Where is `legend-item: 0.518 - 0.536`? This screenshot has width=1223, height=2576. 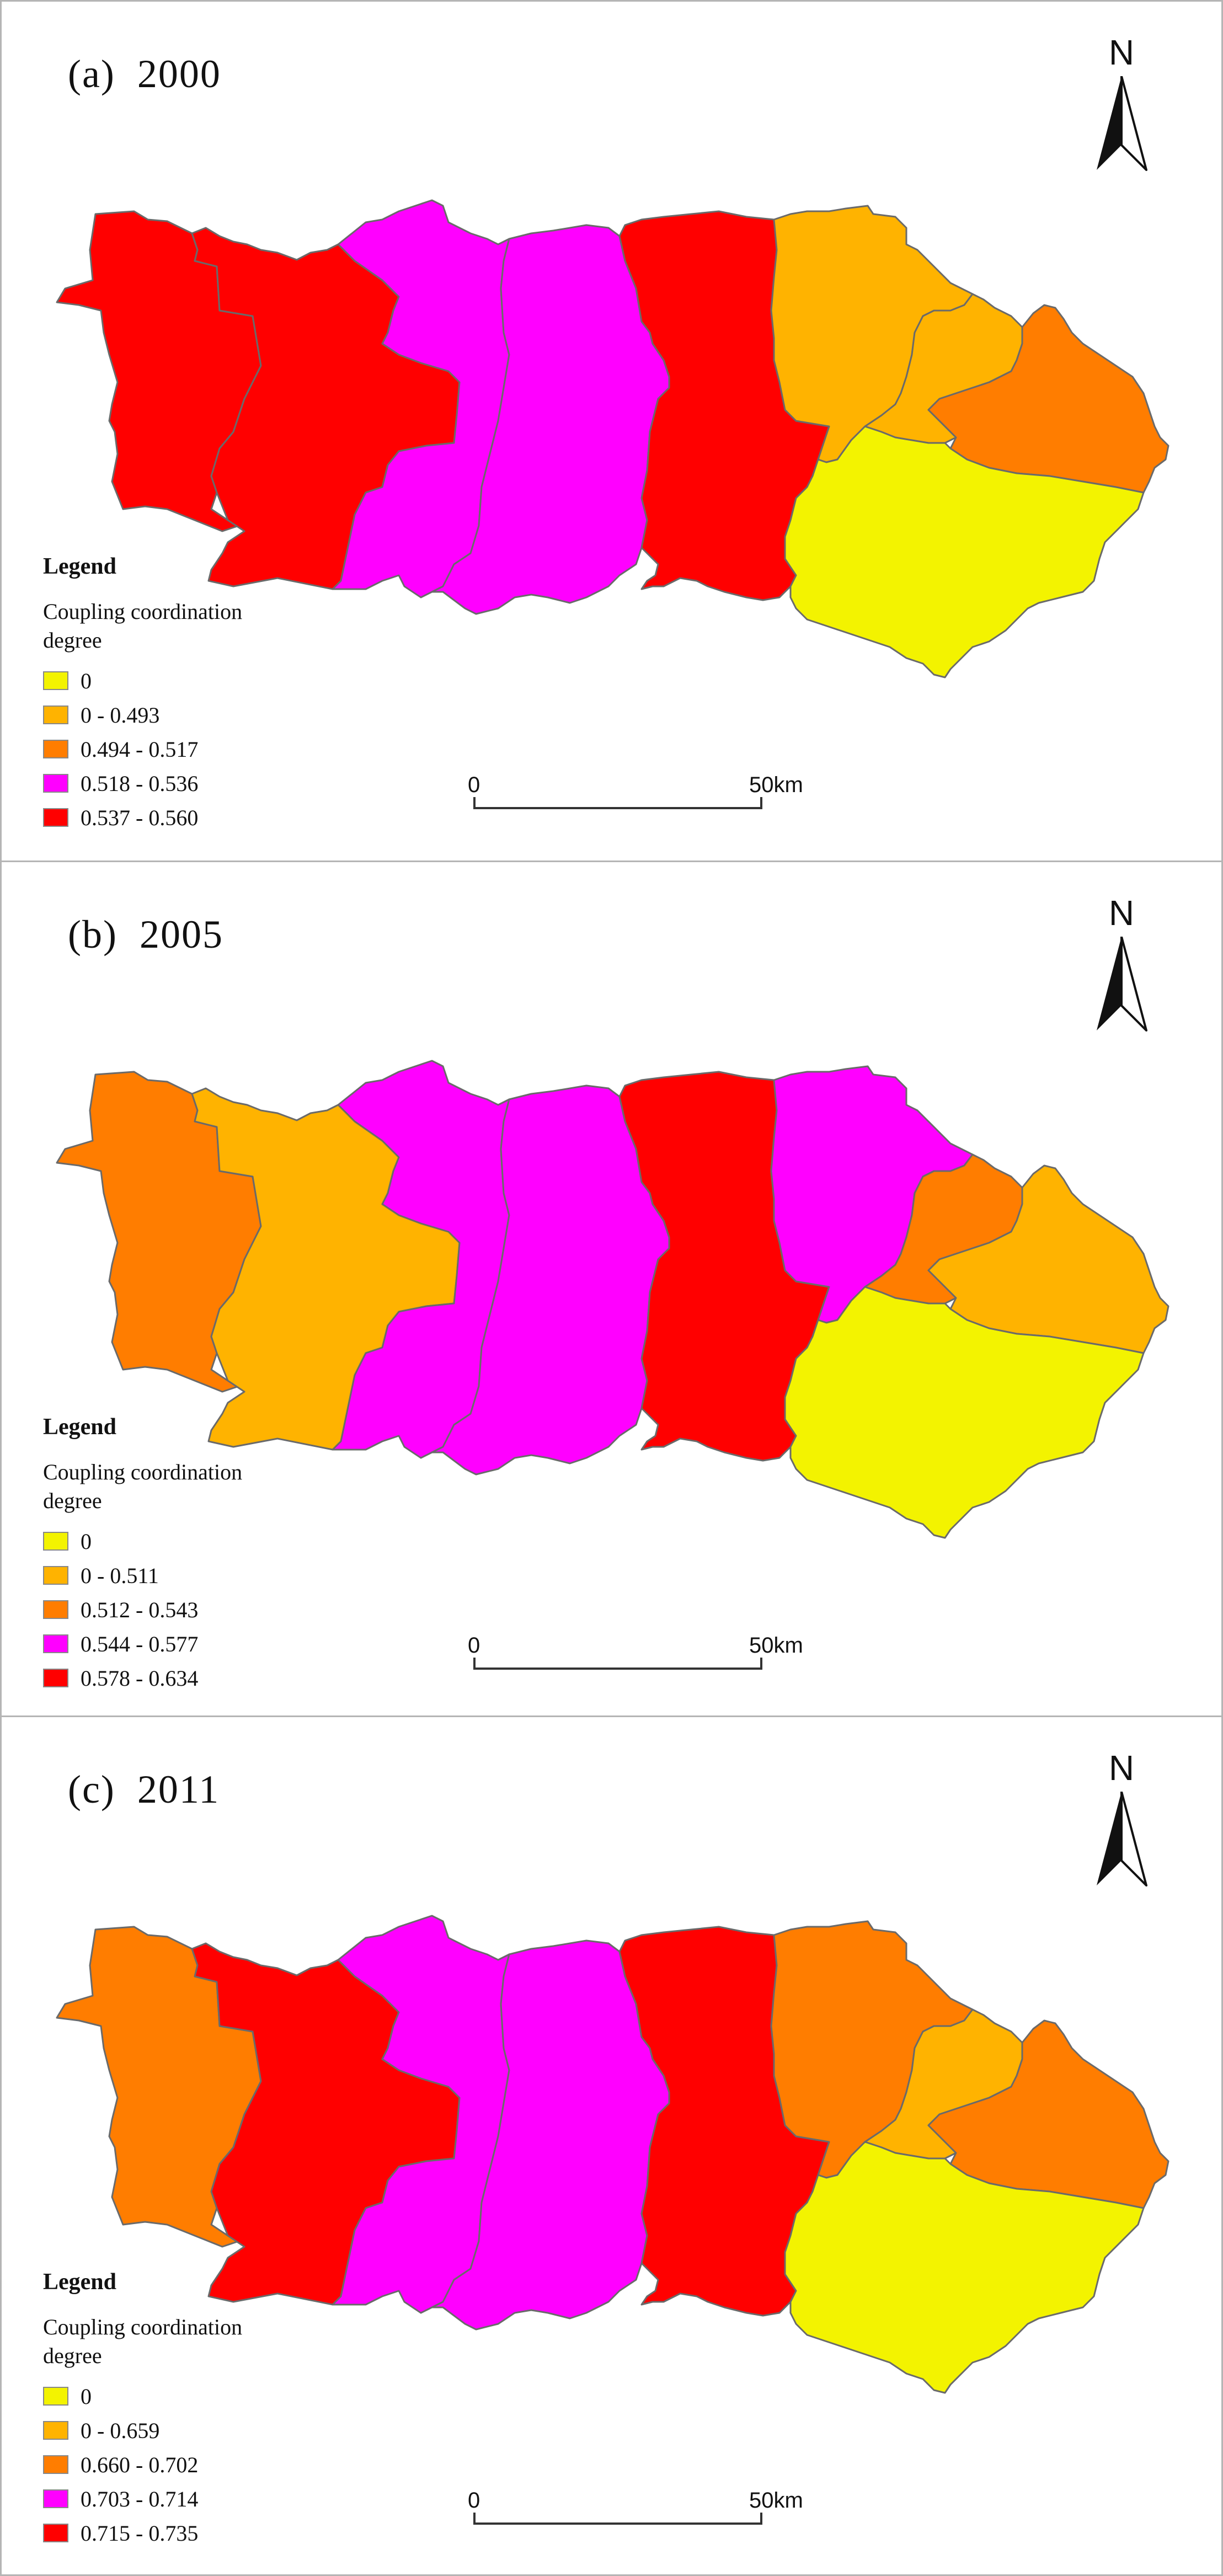
legend-item: 0.518 - 0.536 is located at coordinates (187, 783).